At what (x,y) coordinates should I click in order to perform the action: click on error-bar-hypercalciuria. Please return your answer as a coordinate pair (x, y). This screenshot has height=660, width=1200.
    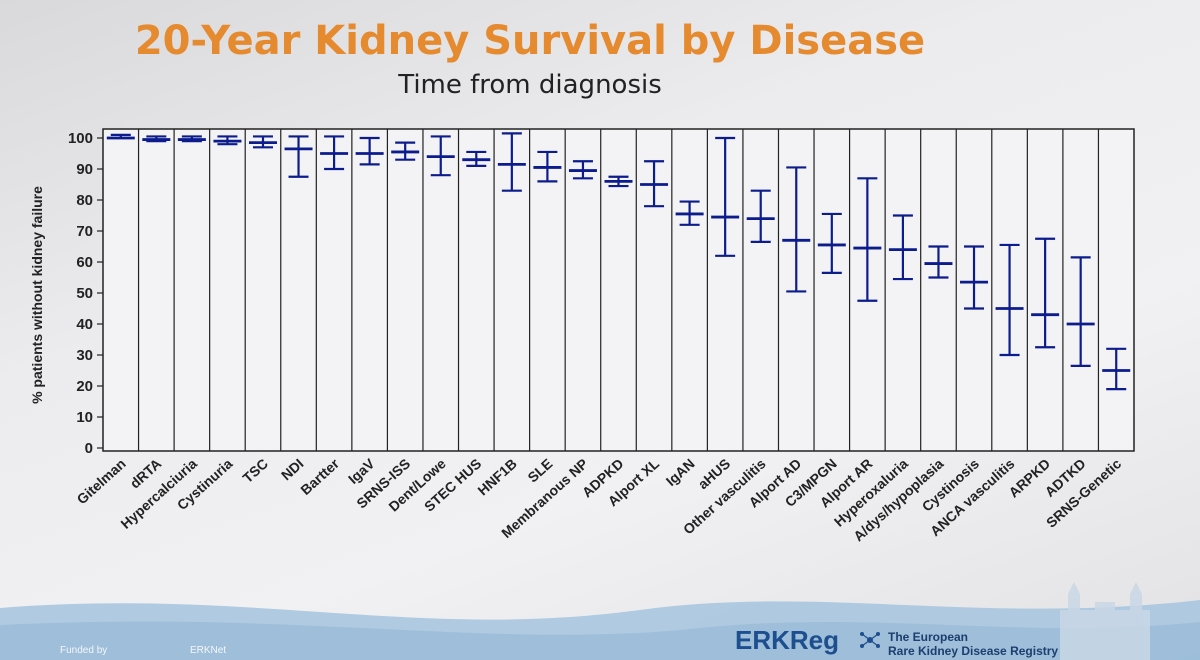
    Looking at the image, I should click on (191, 139).